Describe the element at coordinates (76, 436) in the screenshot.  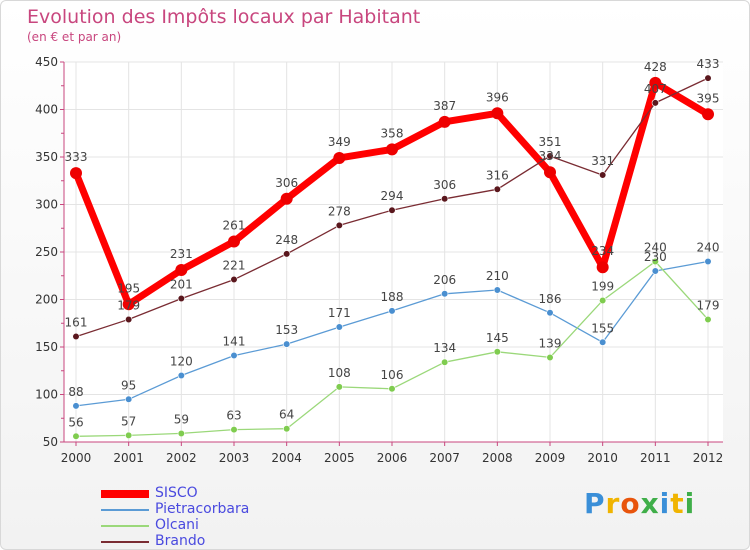
I see `point-olcani-2000` at that location.